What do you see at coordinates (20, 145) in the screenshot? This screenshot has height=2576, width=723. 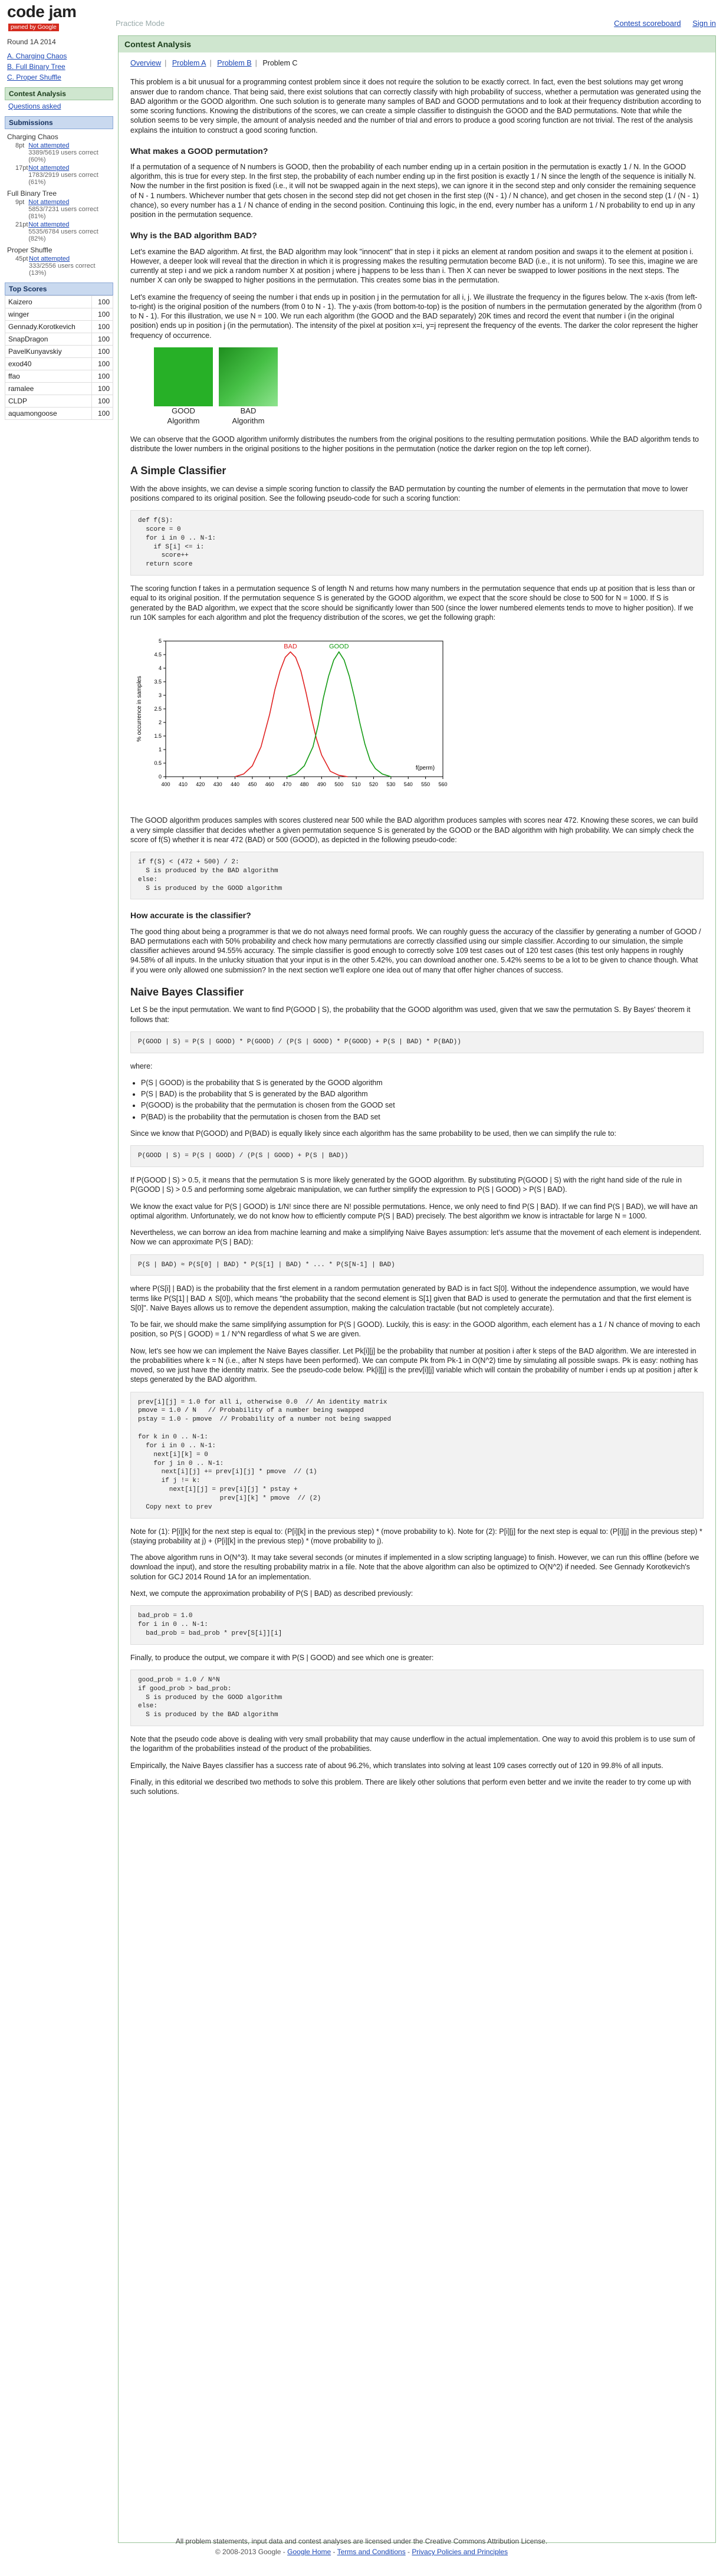 I see `submission-points: 8pt` at bounding box center [20, 145].